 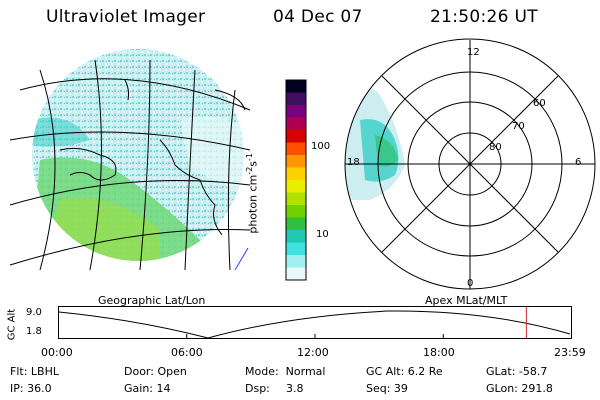 I want to click on lat-60-label: 60, so click(x=539, y=103).